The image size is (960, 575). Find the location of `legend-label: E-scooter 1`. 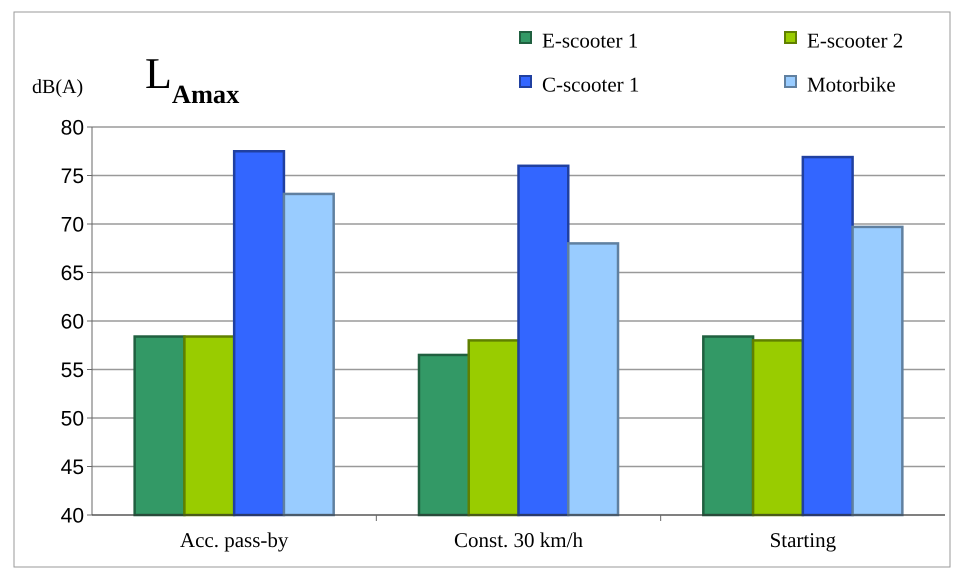

legend-label: E-scooter 1 is located at coordinates (590, 40).